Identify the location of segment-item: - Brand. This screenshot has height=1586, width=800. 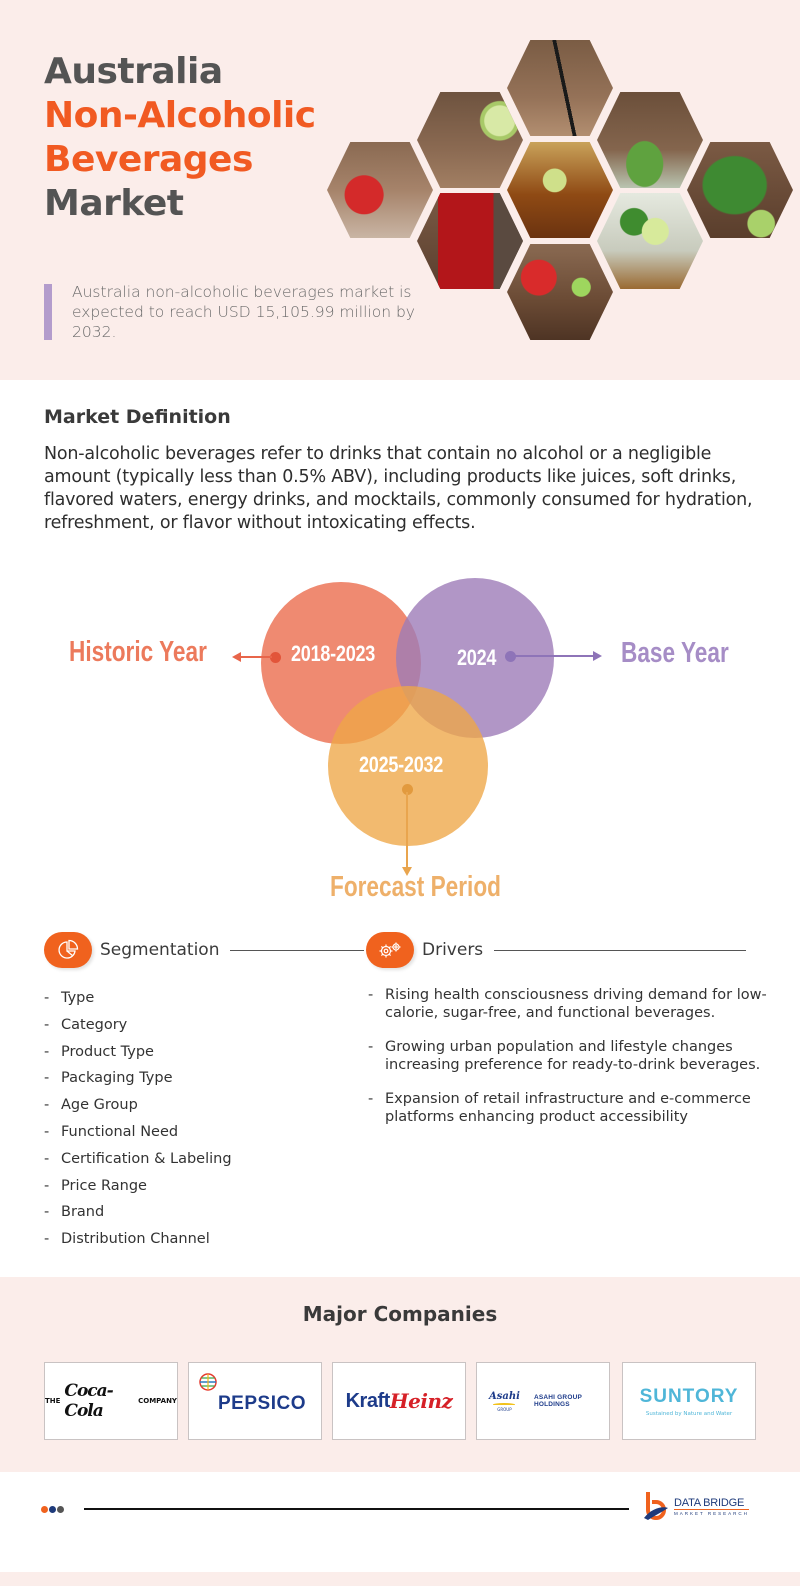
(74, 1212).